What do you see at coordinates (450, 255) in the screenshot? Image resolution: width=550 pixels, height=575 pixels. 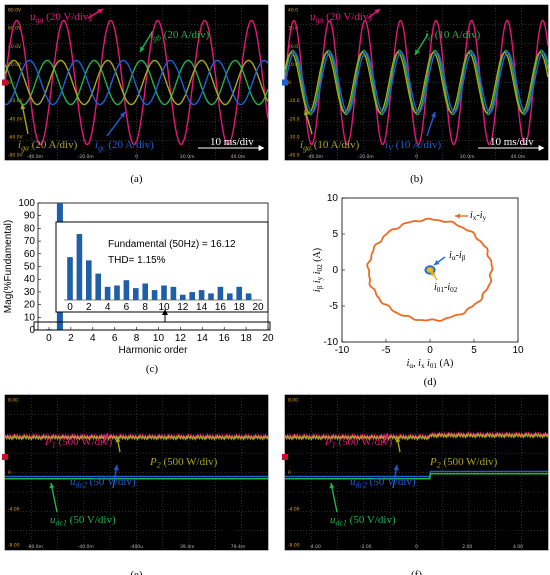 I see `label-ia-ib-part: i` at bounding box center [450, 255].